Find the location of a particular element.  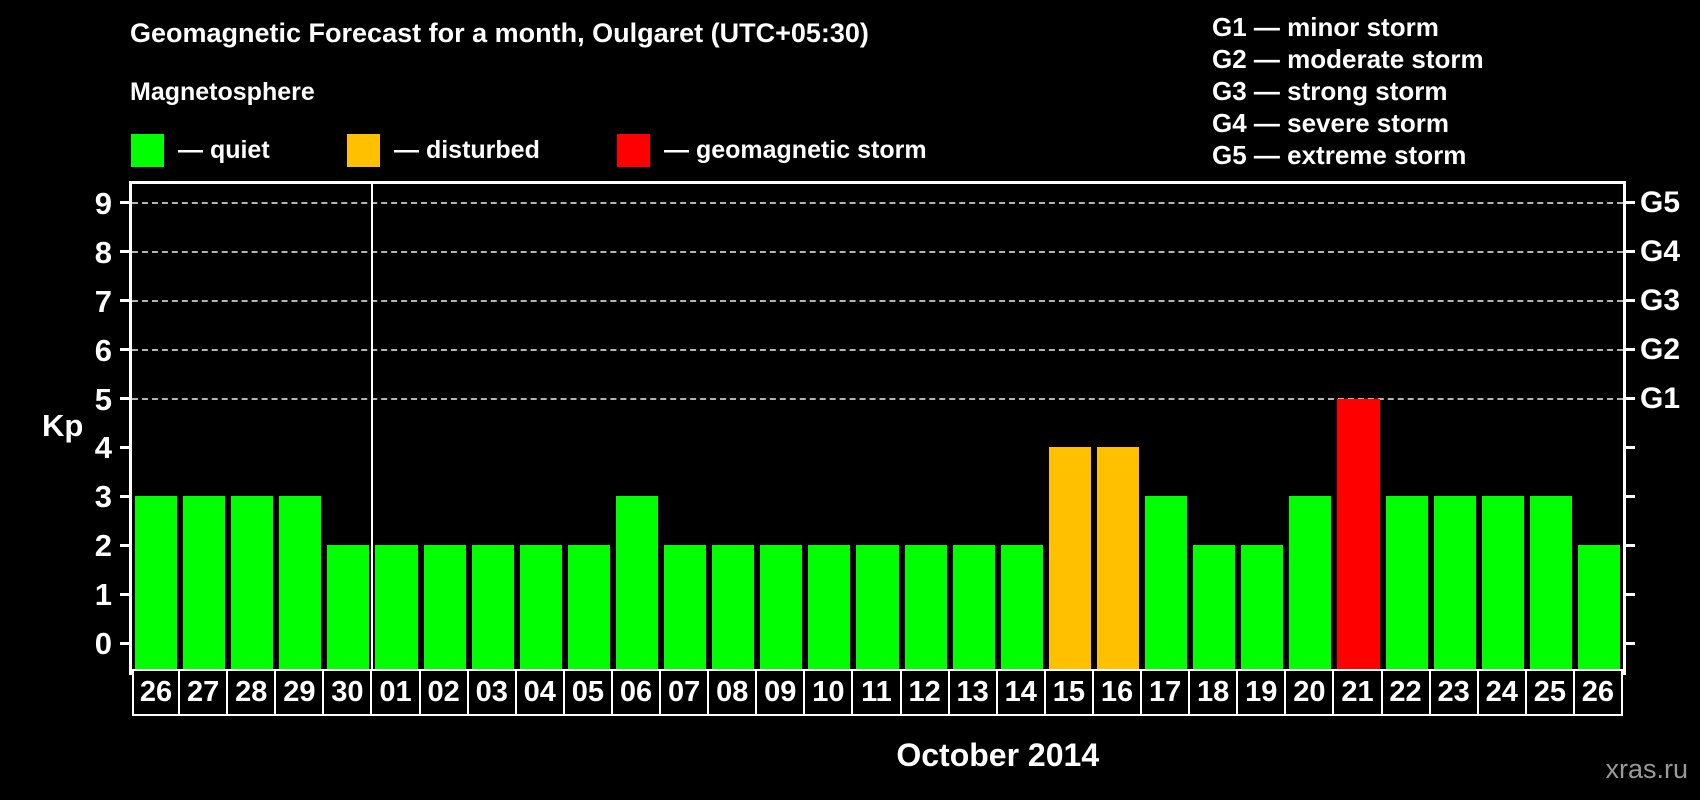

quiet-color-swatch is located at coordinates (147, 150).